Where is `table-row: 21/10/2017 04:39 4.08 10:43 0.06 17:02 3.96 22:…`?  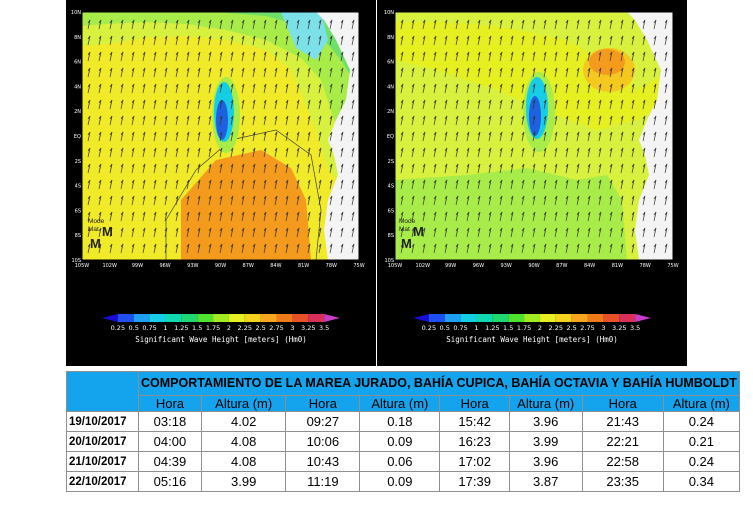 table-row: 21/10/2017 04:39 4.08 10:43 0.06 17:02 3.96 22:… is located at coordinates (403, 461).